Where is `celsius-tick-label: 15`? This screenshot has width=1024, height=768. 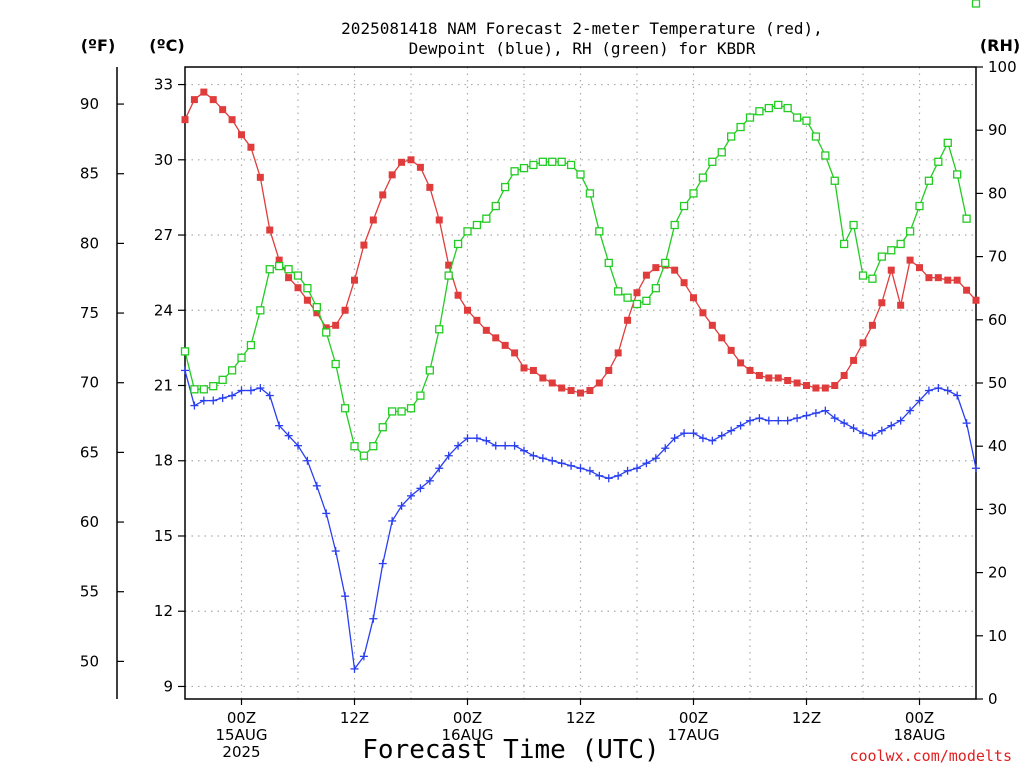 celsius-tick-label: 15 is located at coordinates (163, 536).